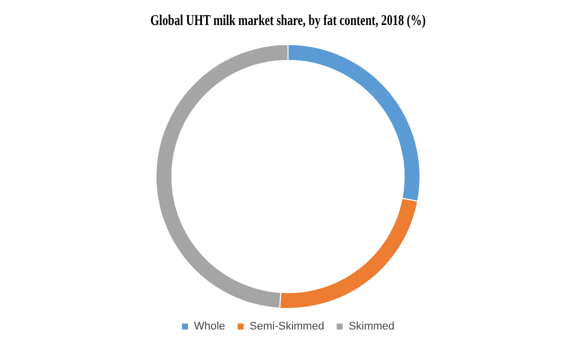 This screenshot has height=342, width=576. What do you see at coordinates (371, 326) in the screenshot?
I see `legend-label: Skimmed` at bounding box center [371, 326].